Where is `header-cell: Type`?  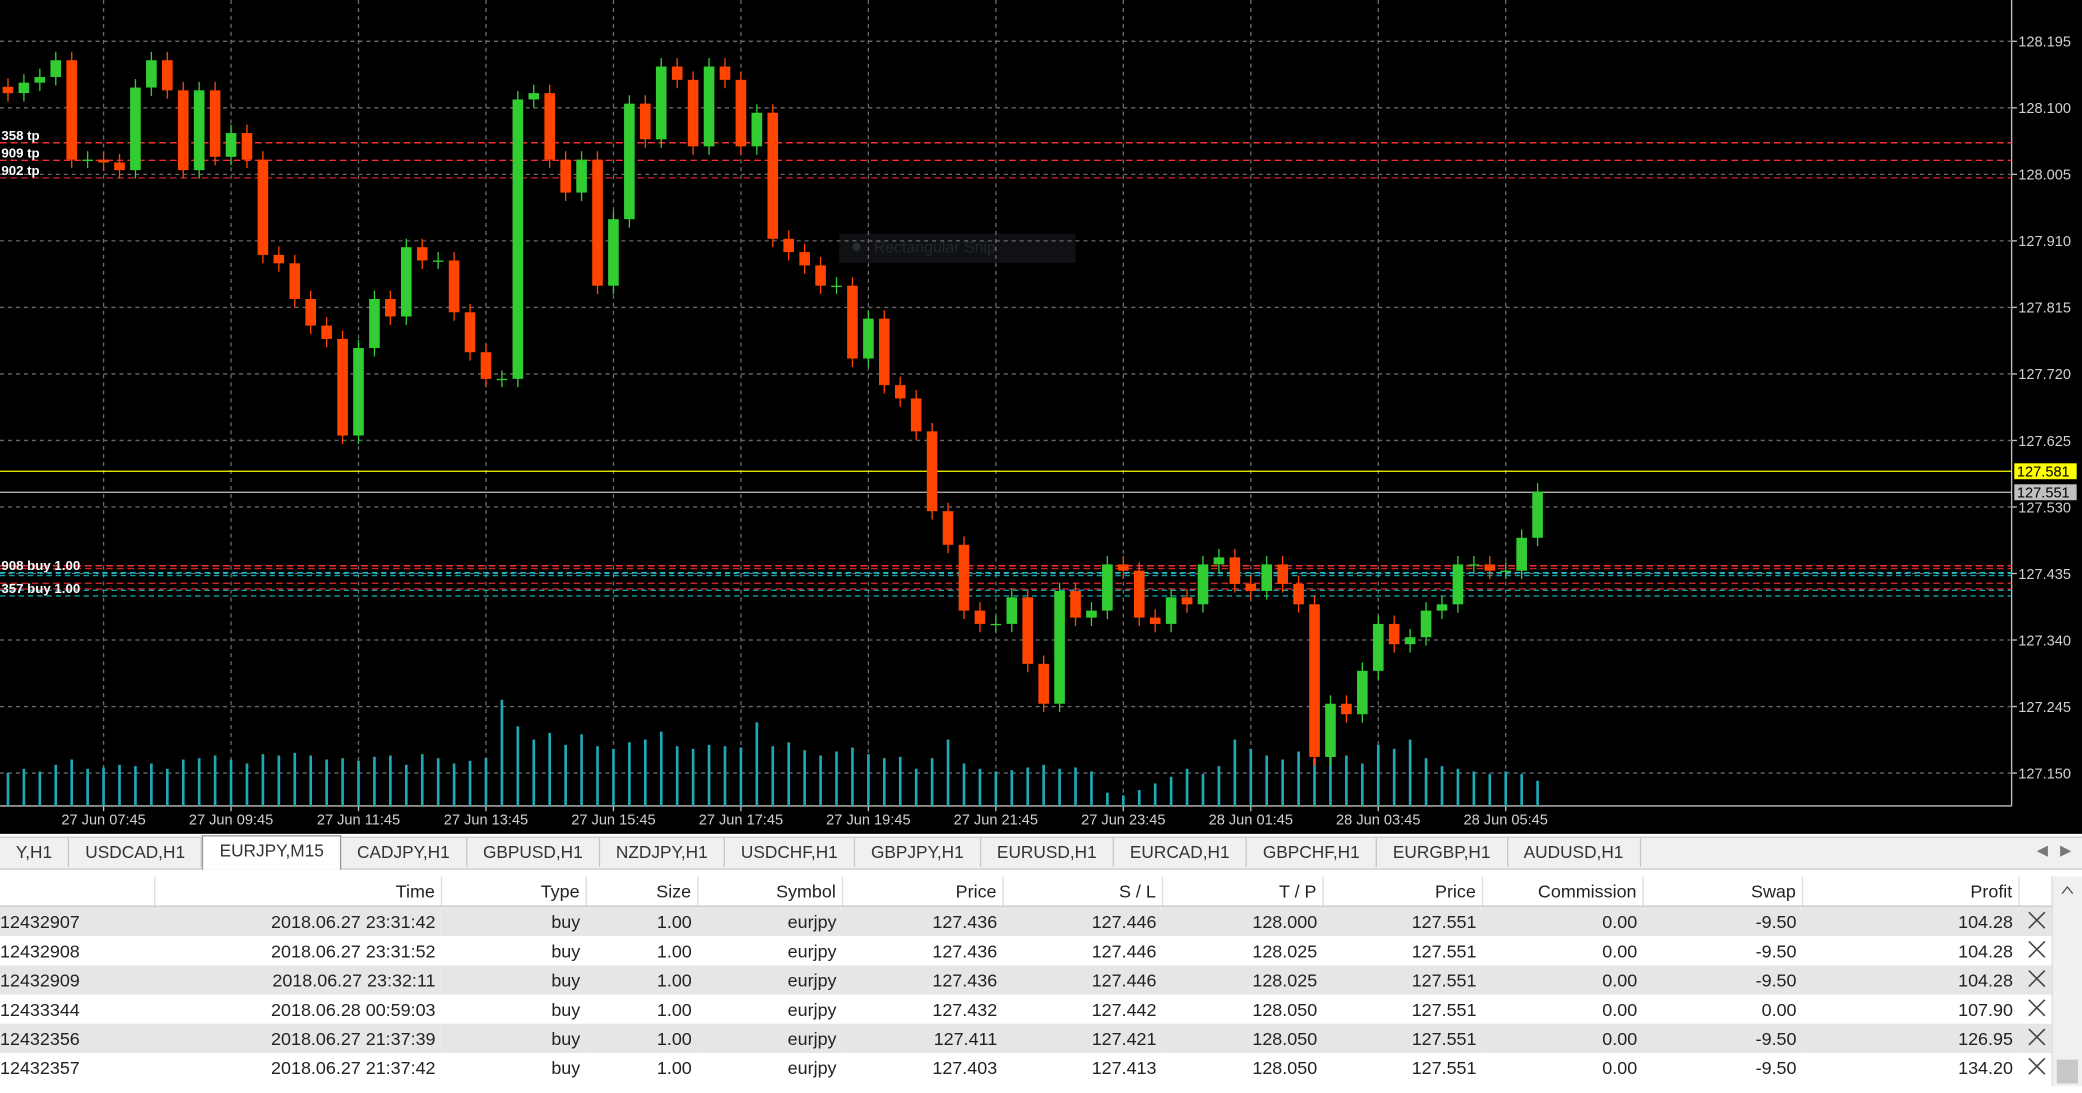
header-cell: Type is located at coordinates (513, 891).